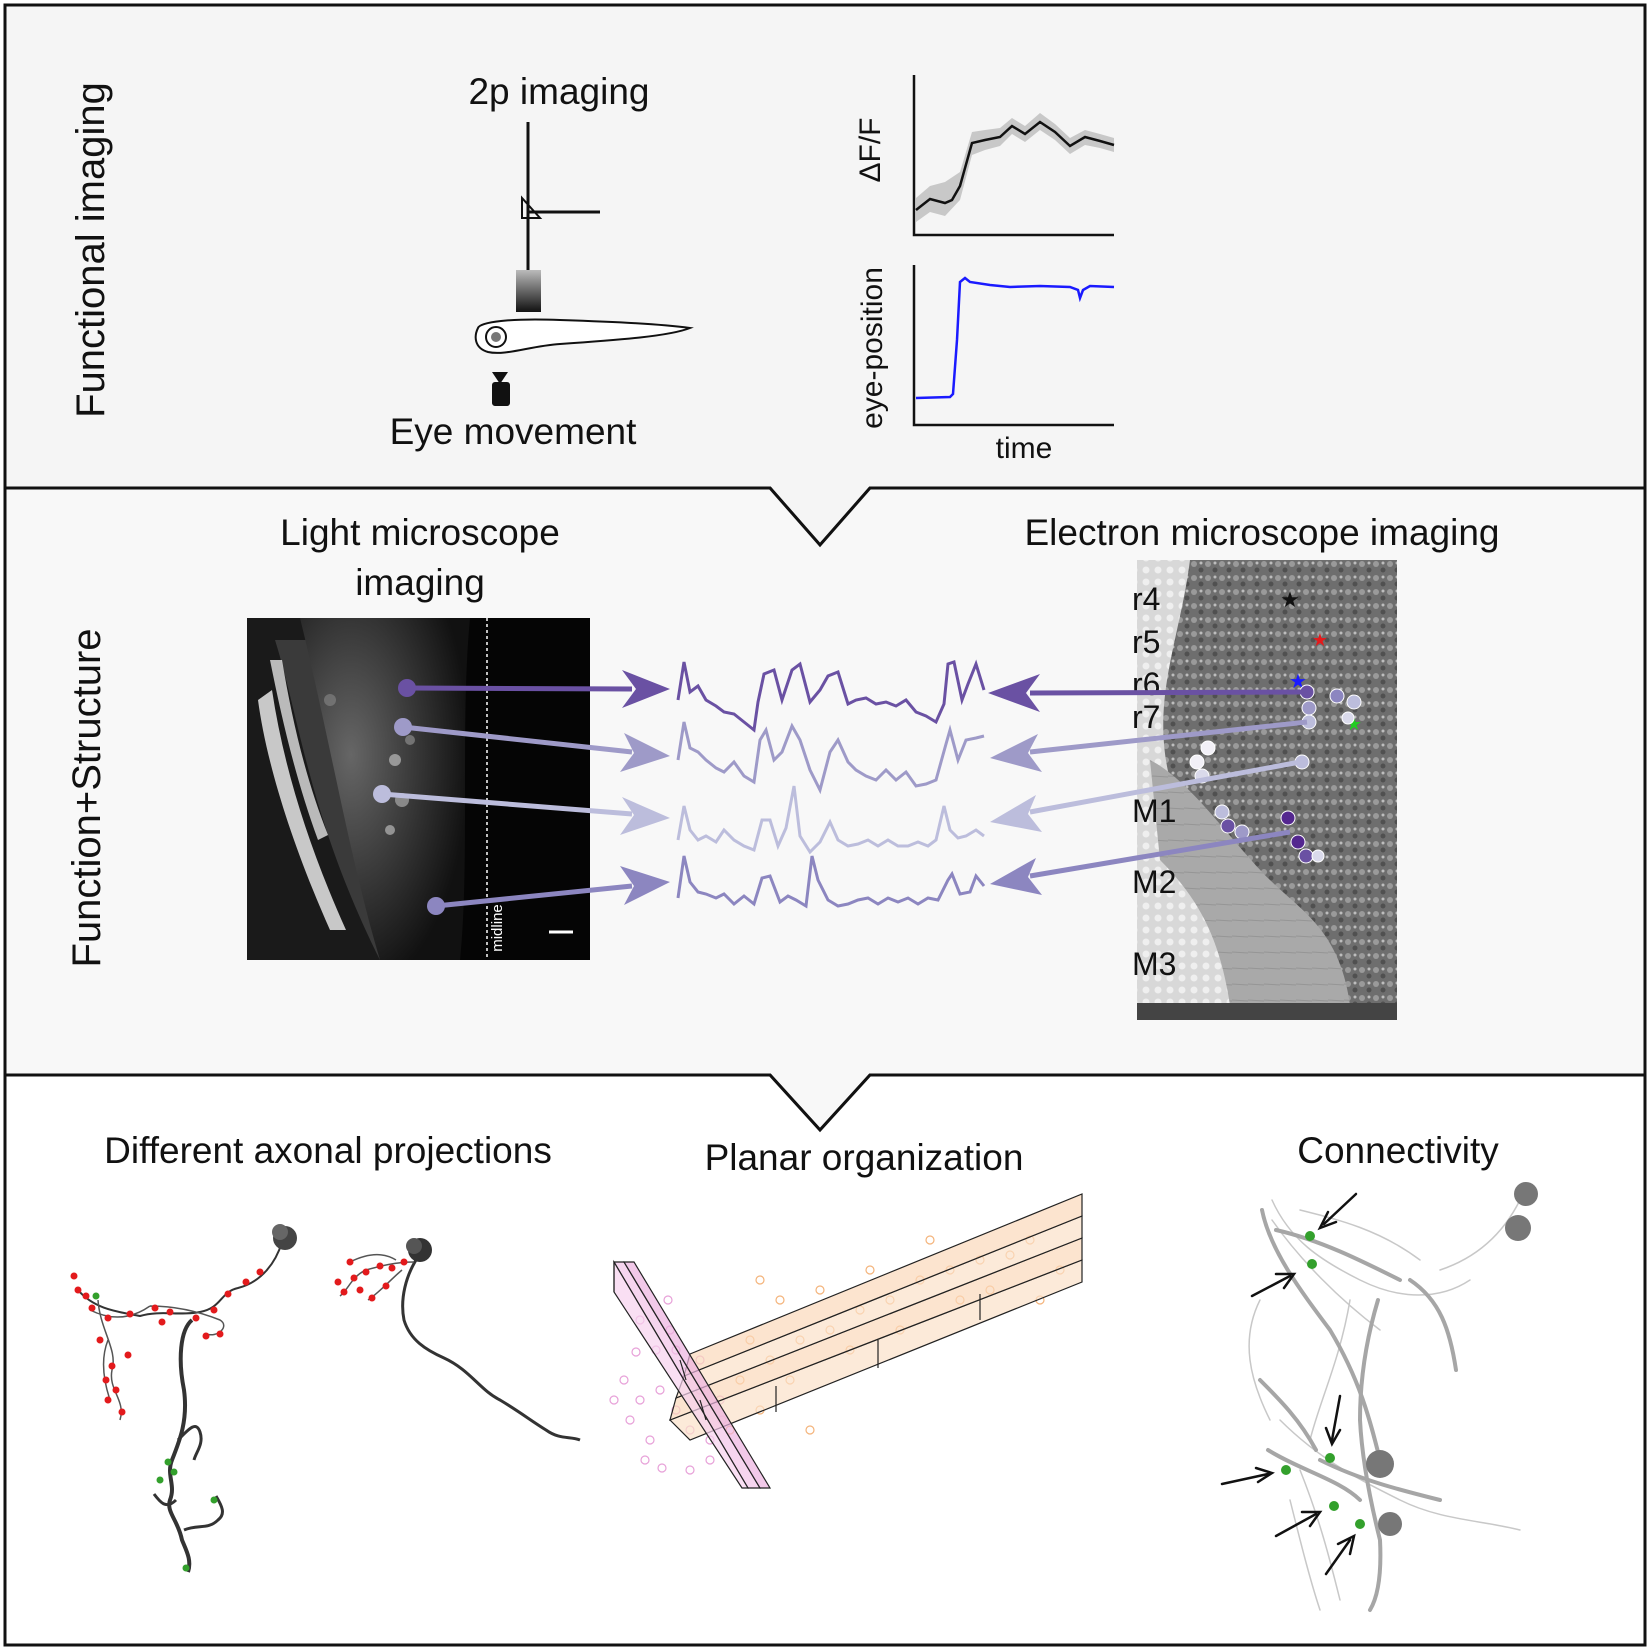 The height and width of the screenshot is (1650, 1650). What do you see at coordinates (1379, 1397) in the screenshot?
I see `connectivity-reconstruction` at bounding box center [1379, 1397].